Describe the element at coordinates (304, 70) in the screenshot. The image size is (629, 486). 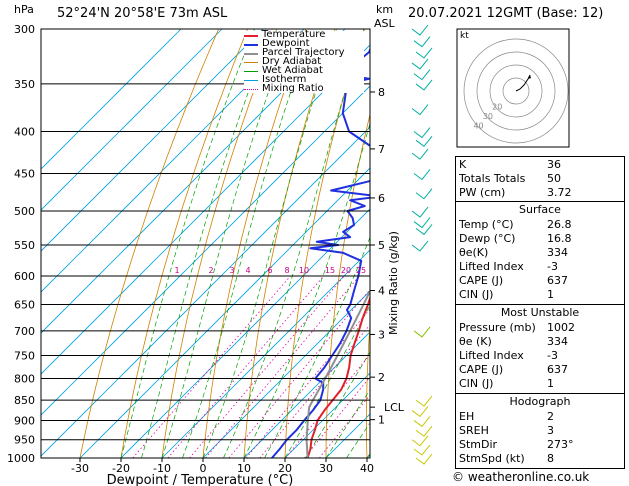
I see `legend-wet-adiabat: Wet Adiabat` at that location.